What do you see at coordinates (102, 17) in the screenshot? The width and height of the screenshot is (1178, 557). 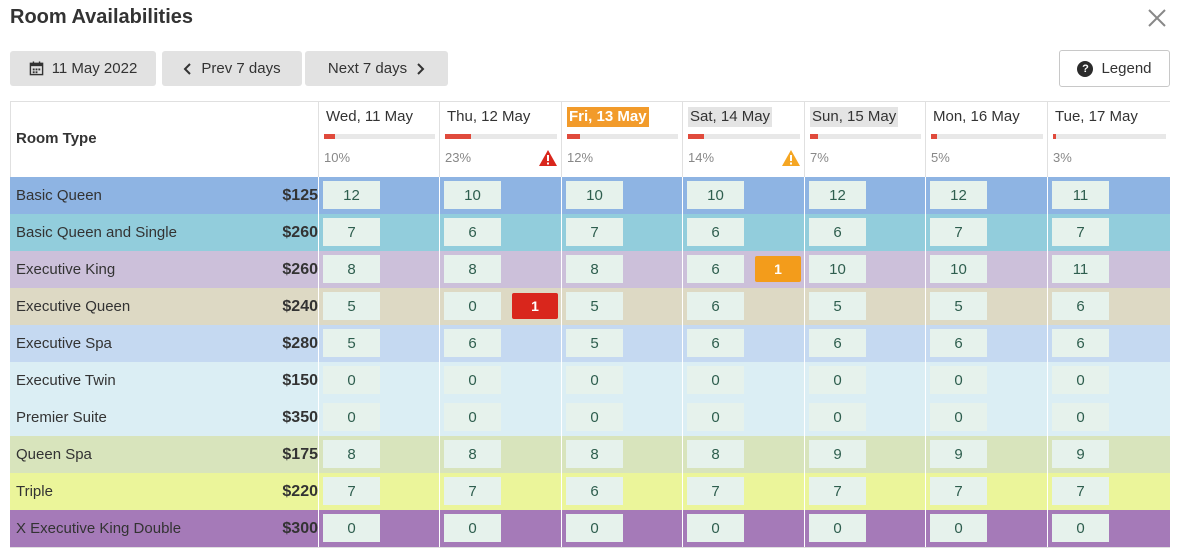 I see `page-title: Room Availabilities` at bounding box center [102, 17].